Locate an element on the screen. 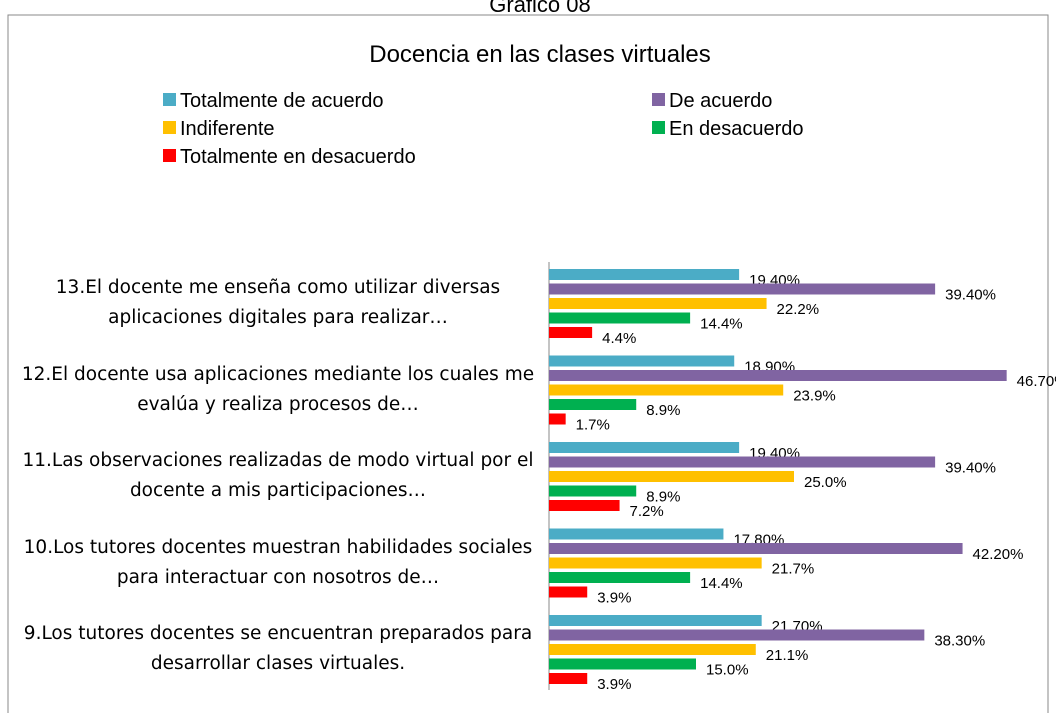 This screenshot has width=1056, height=713. value-label: 46.70% is located at coordinates (1036, 381).